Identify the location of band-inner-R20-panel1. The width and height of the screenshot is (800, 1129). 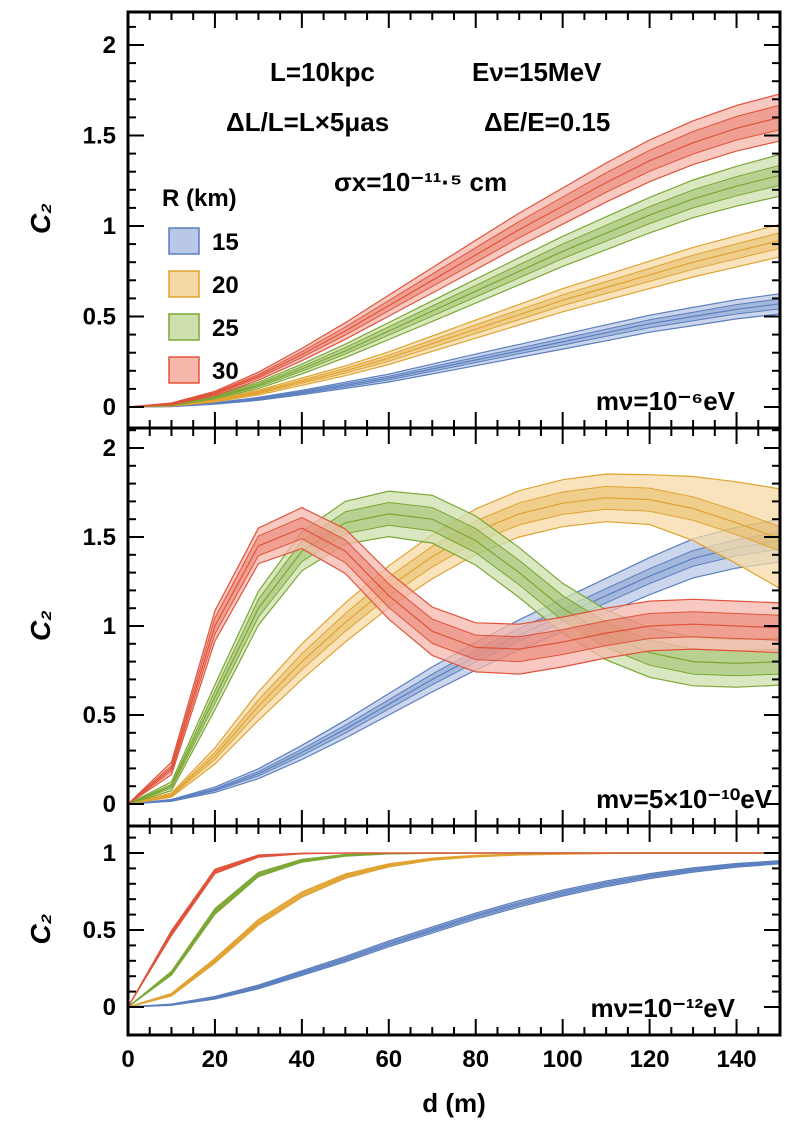
(454, 320).